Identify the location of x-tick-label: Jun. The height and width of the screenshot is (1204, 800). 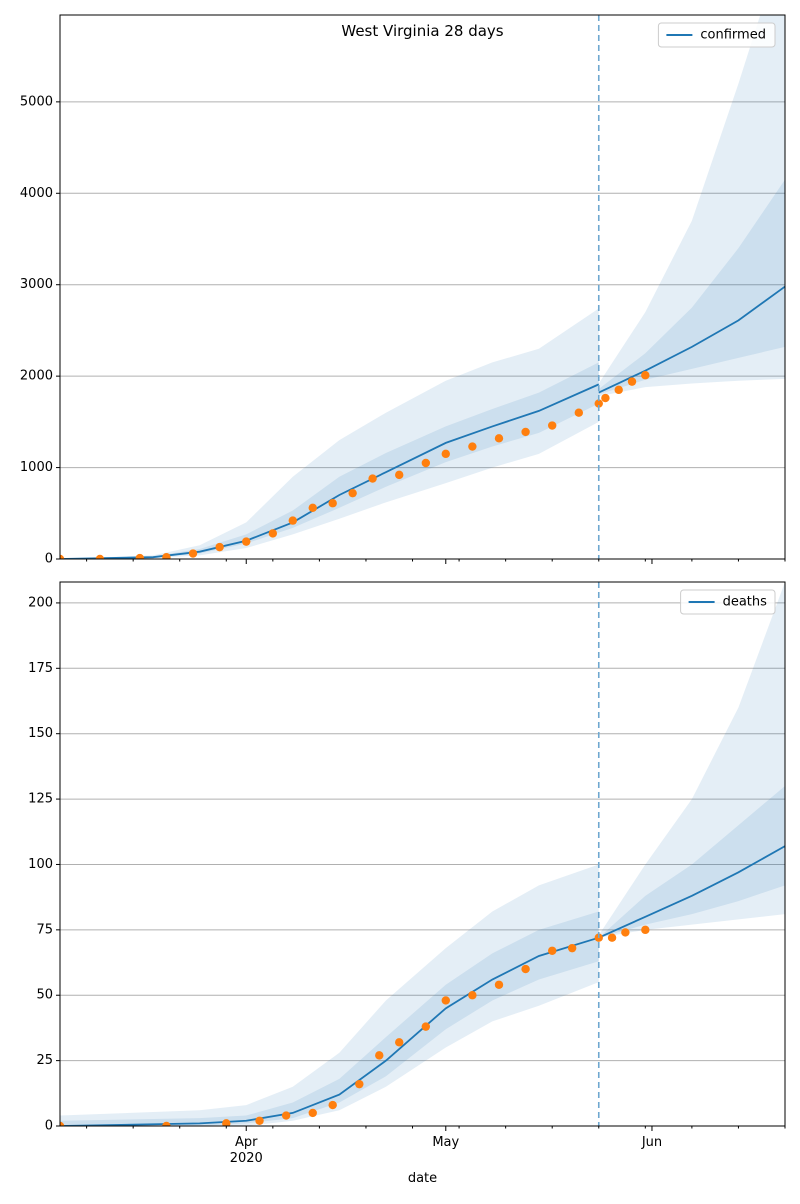
(651, 1142).